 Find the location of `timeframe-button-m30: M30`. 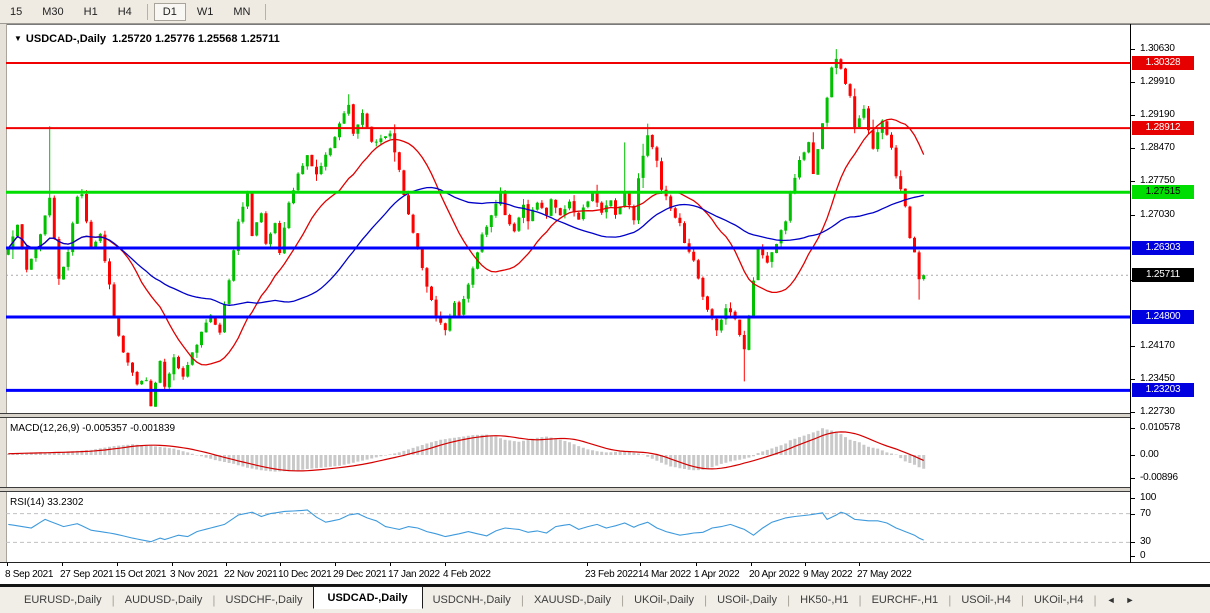

timeframe-button-m30: M30 is located at coordinates (53, 11).